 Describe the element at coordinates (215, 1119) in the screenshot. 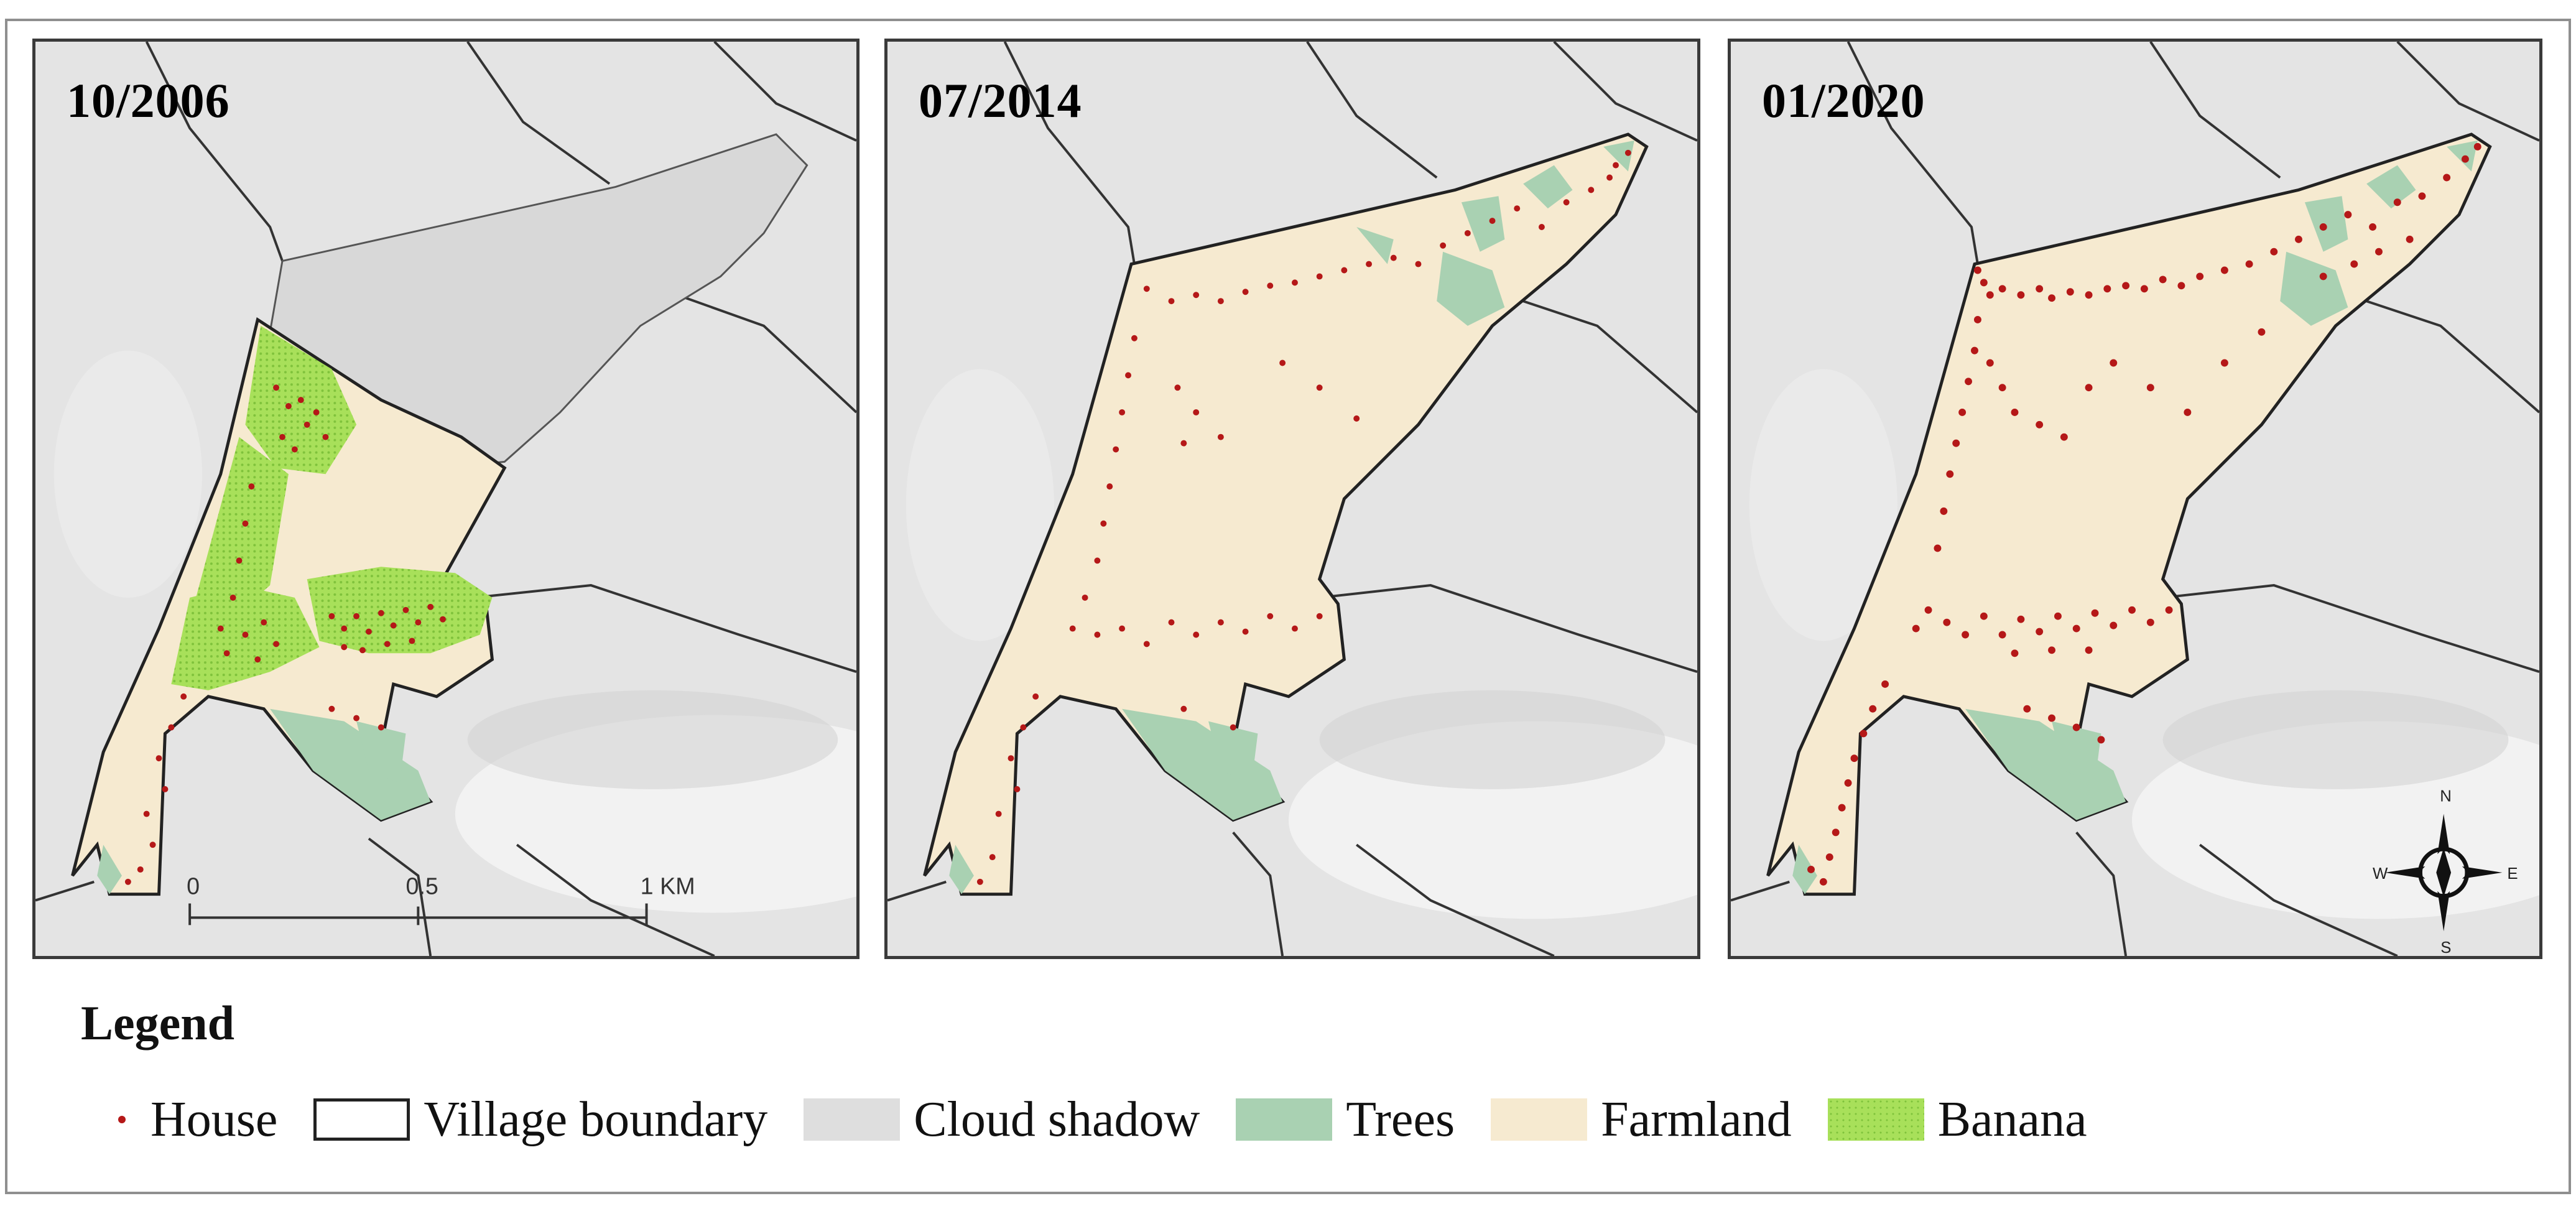

I see `legend-label-house: House` at that location.